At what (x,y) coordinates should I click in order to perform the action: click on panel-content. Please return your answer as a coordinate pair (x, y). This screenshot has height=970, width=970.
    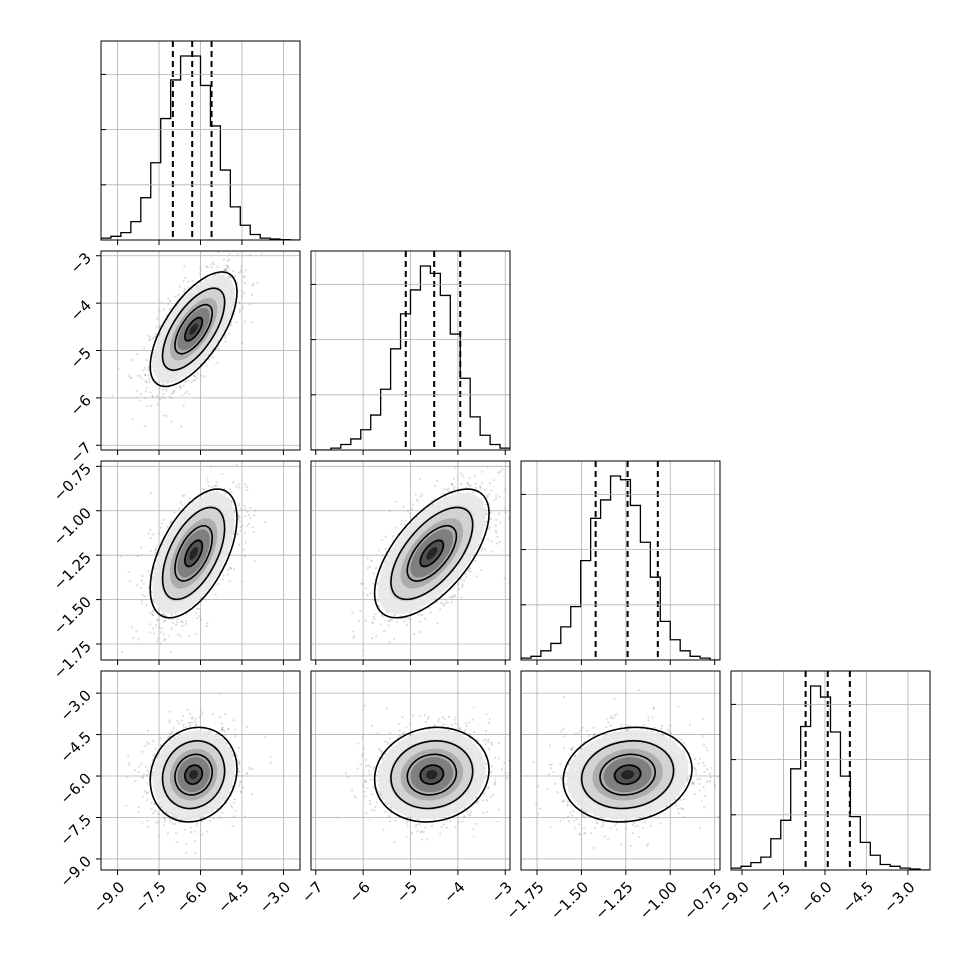
    Looking at the image, I should click on (620, 560).